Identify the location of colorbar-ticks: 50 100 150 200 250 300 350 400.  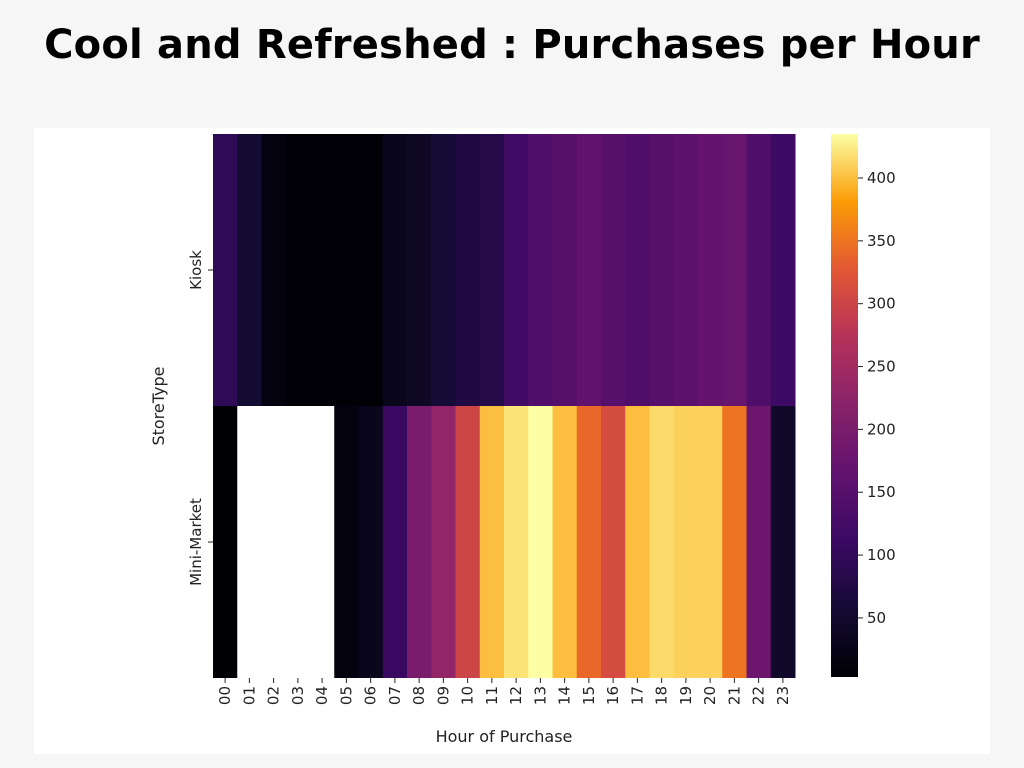
(877, 398).